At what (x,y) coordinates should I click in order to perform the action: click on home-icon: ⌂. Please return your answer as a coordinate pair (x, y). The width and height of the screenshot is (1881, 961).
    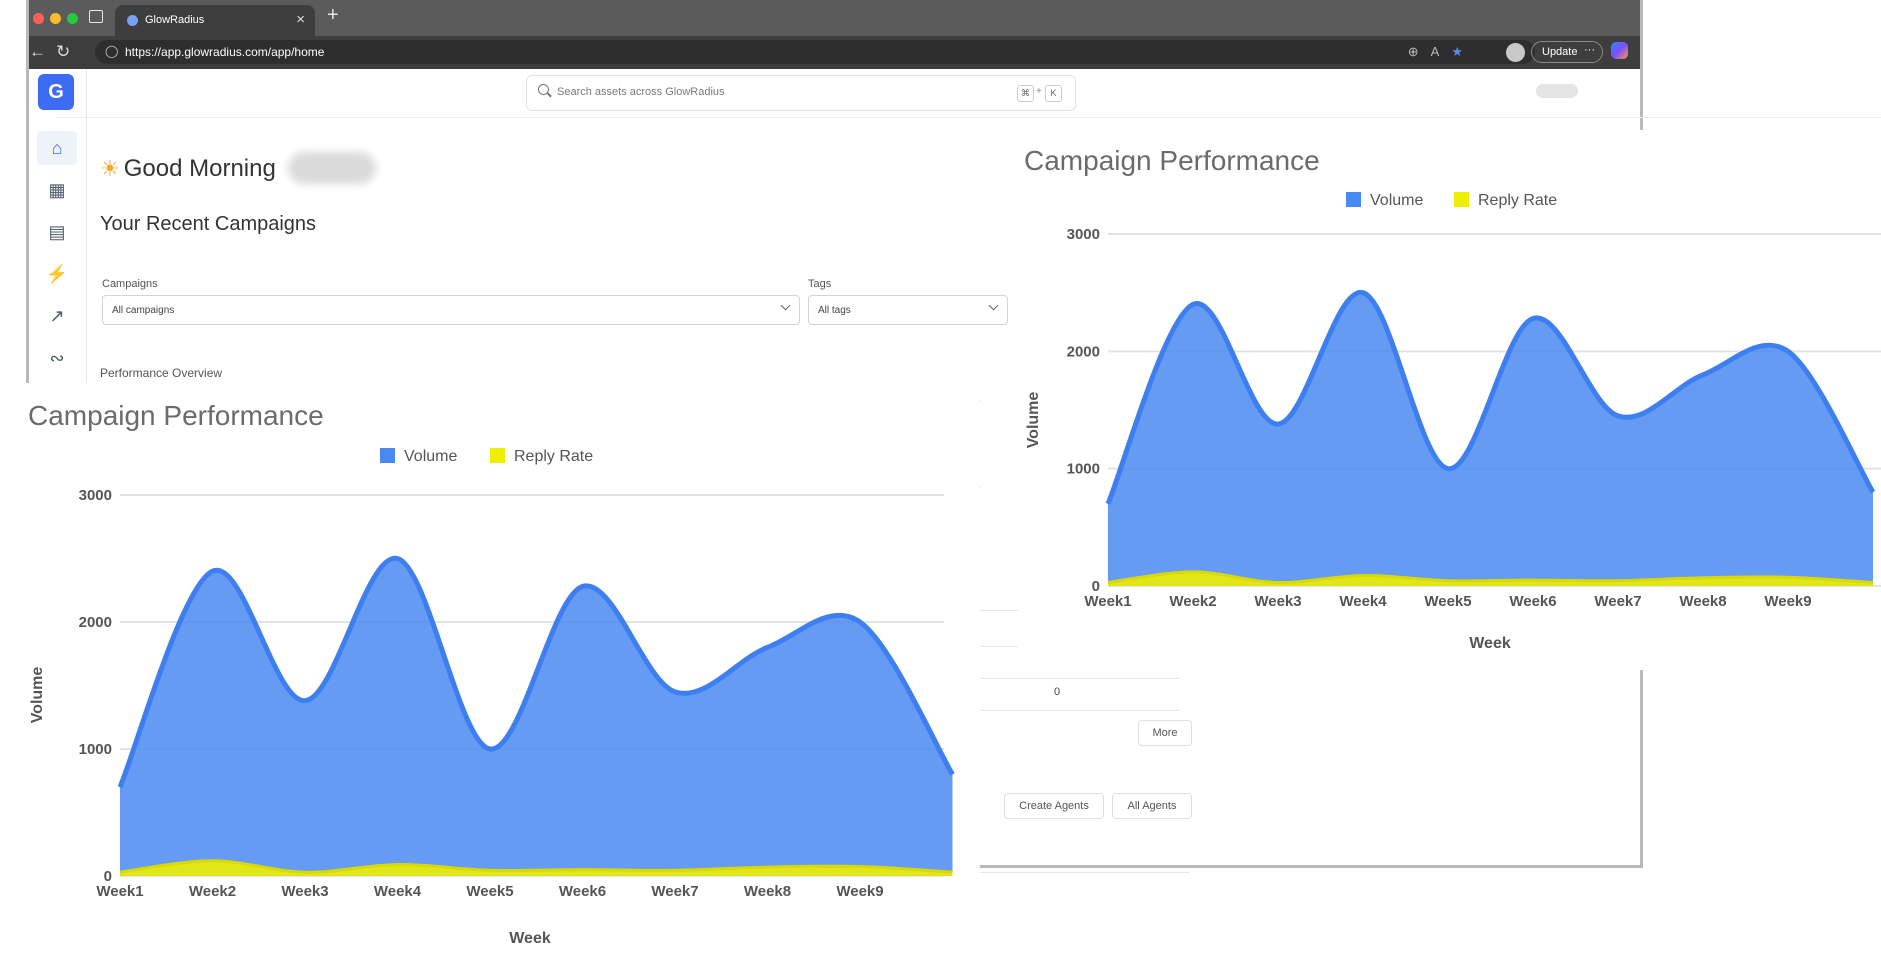
    Looking at the image, I should click on (57, 148).